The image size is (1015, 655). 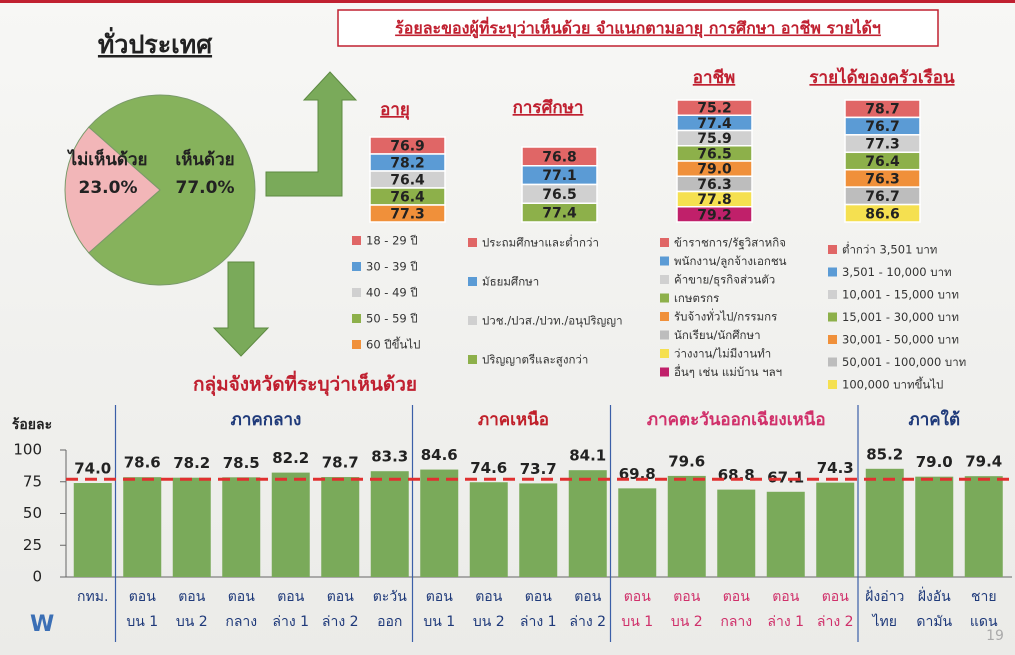 I want to click on y-tick-label: 25, so click(x=32, y=545).